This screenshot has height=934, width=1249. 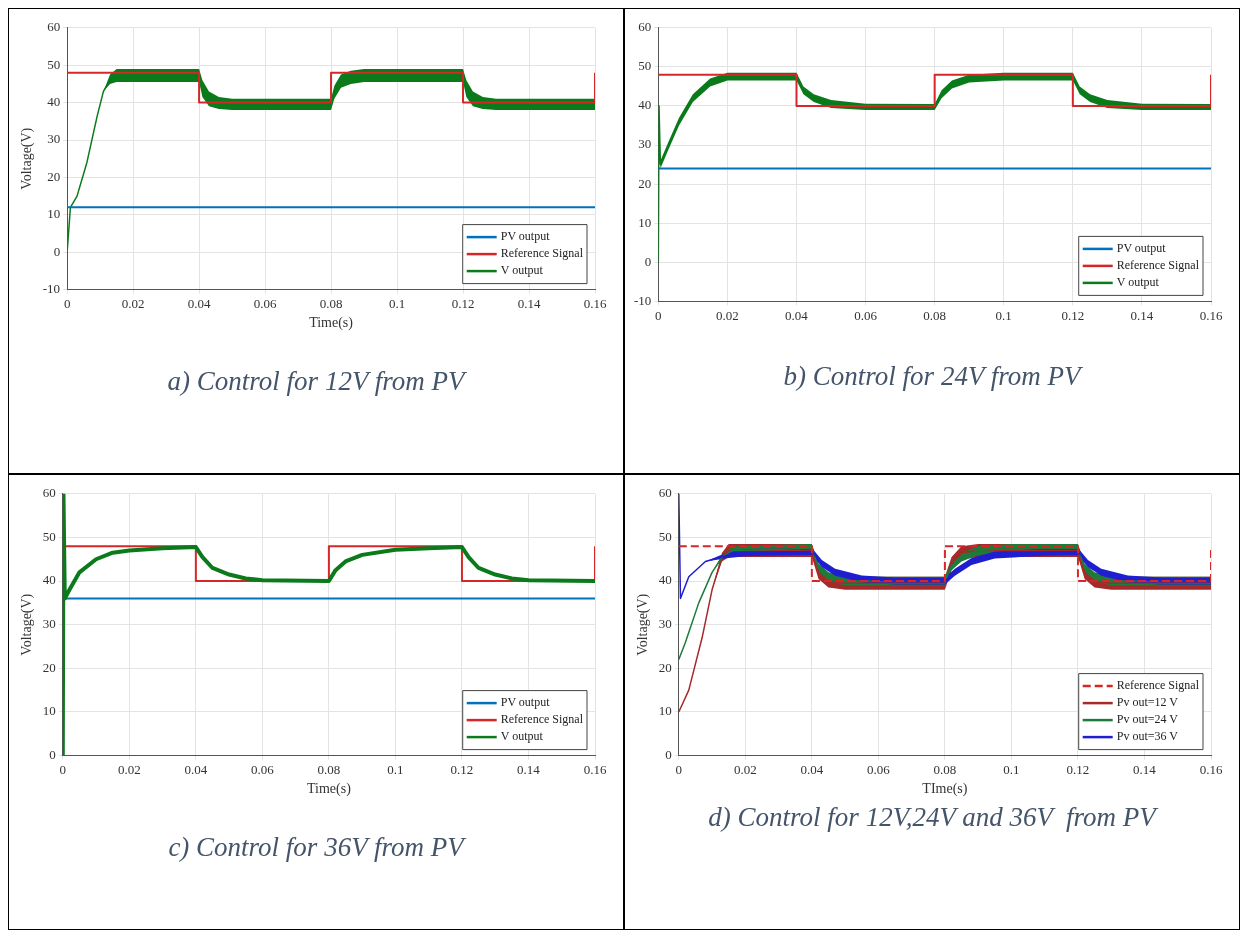 I want to click on legend-label: Pv out=36 V, so click(x=1147, y=736).